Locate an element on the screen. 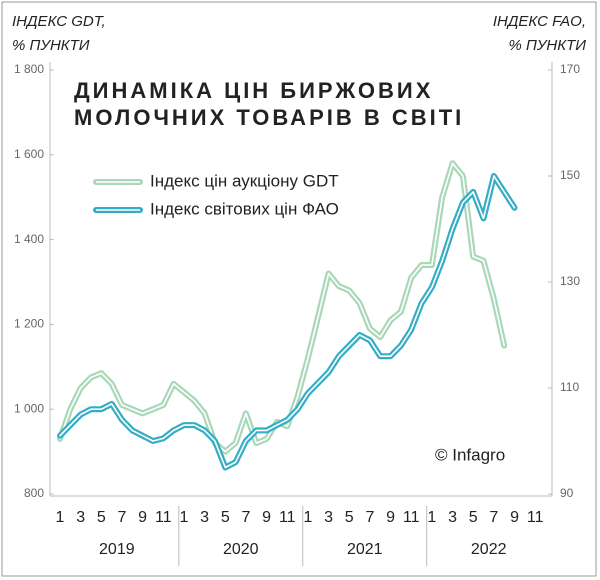 This screenshot has height=580, width=600. y2-axis-label: ІНДЕКС FAO, is located at coordinates (539, 21).